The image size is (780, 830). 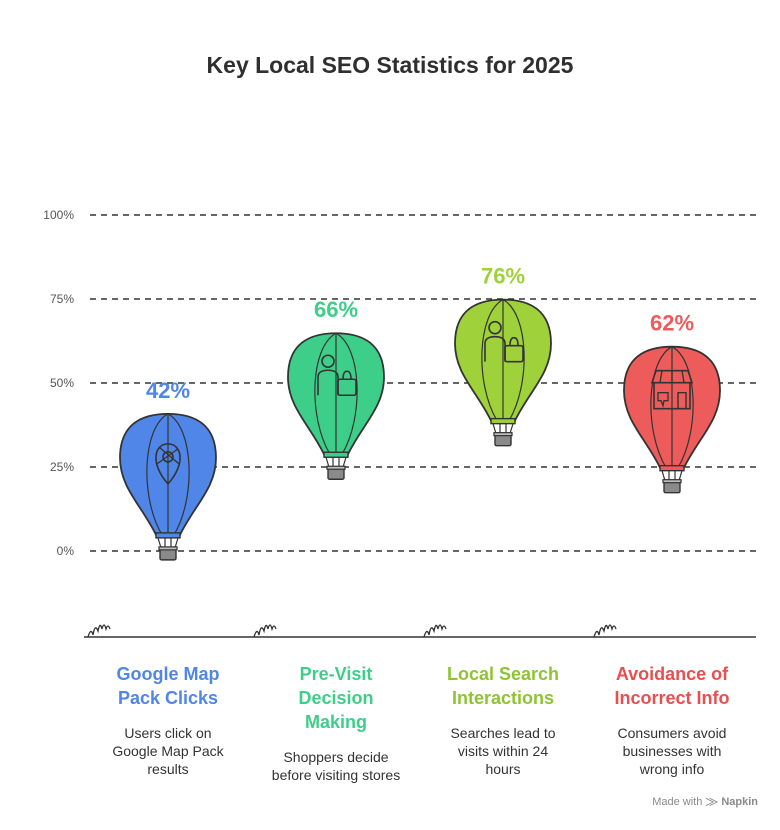 I want to click on store-thumbs-down-icon, so click(x=672, y=389).